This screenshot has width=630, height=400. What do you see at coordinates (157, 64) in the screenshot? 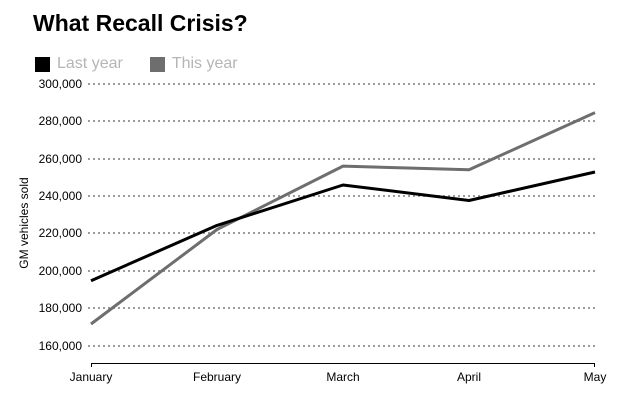
I see `legend-swatch-this-year-icon` at bounding box center [157, 64].